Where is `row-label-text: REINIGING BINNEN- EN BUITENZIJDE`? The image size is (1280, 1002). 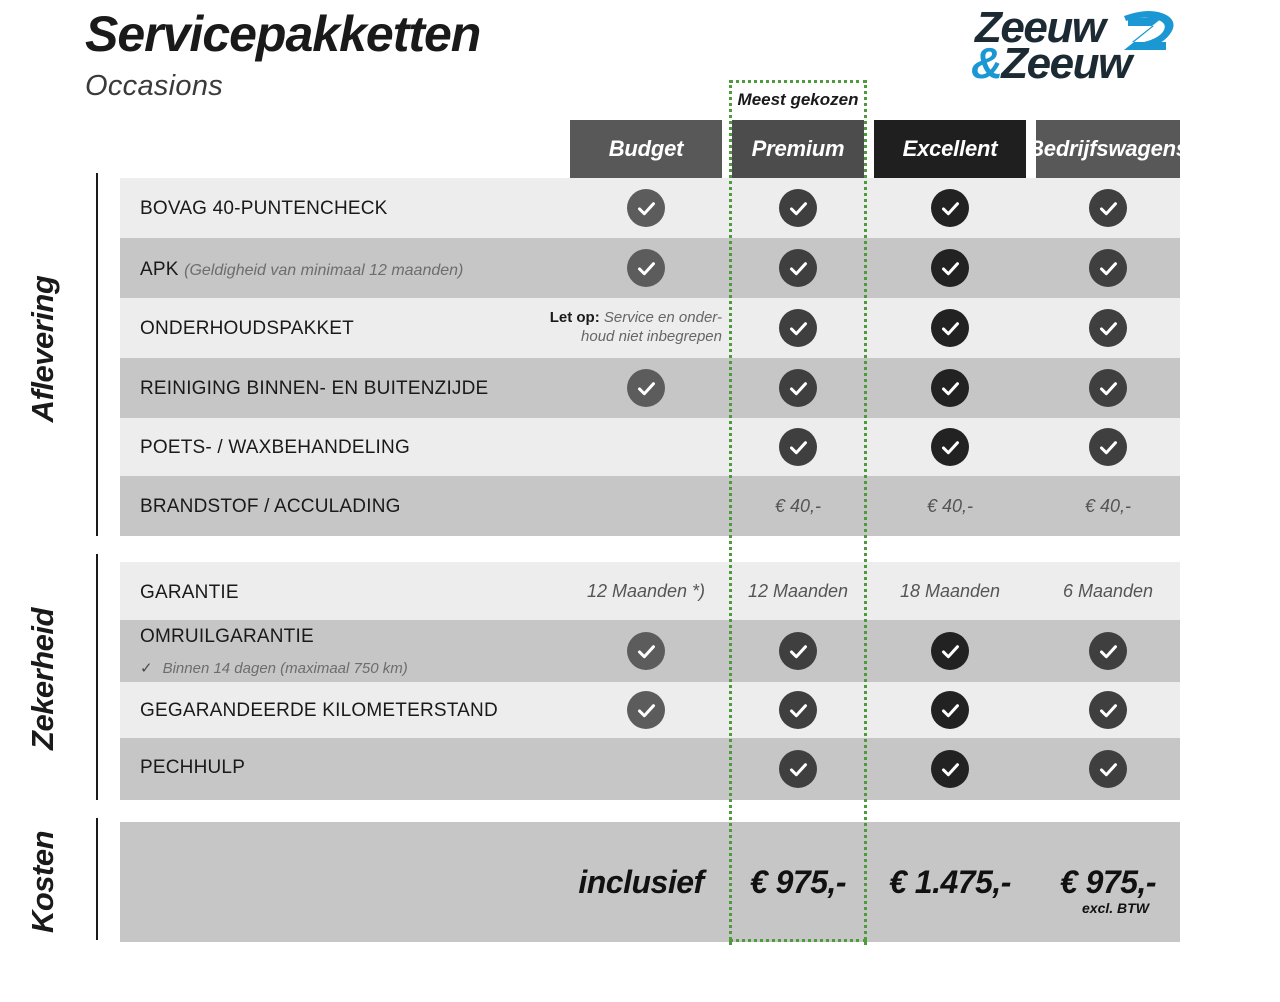
row-label-text: REINIGING BINNEN- EN BUITENZIJDE is located at coordinates (314, 388).